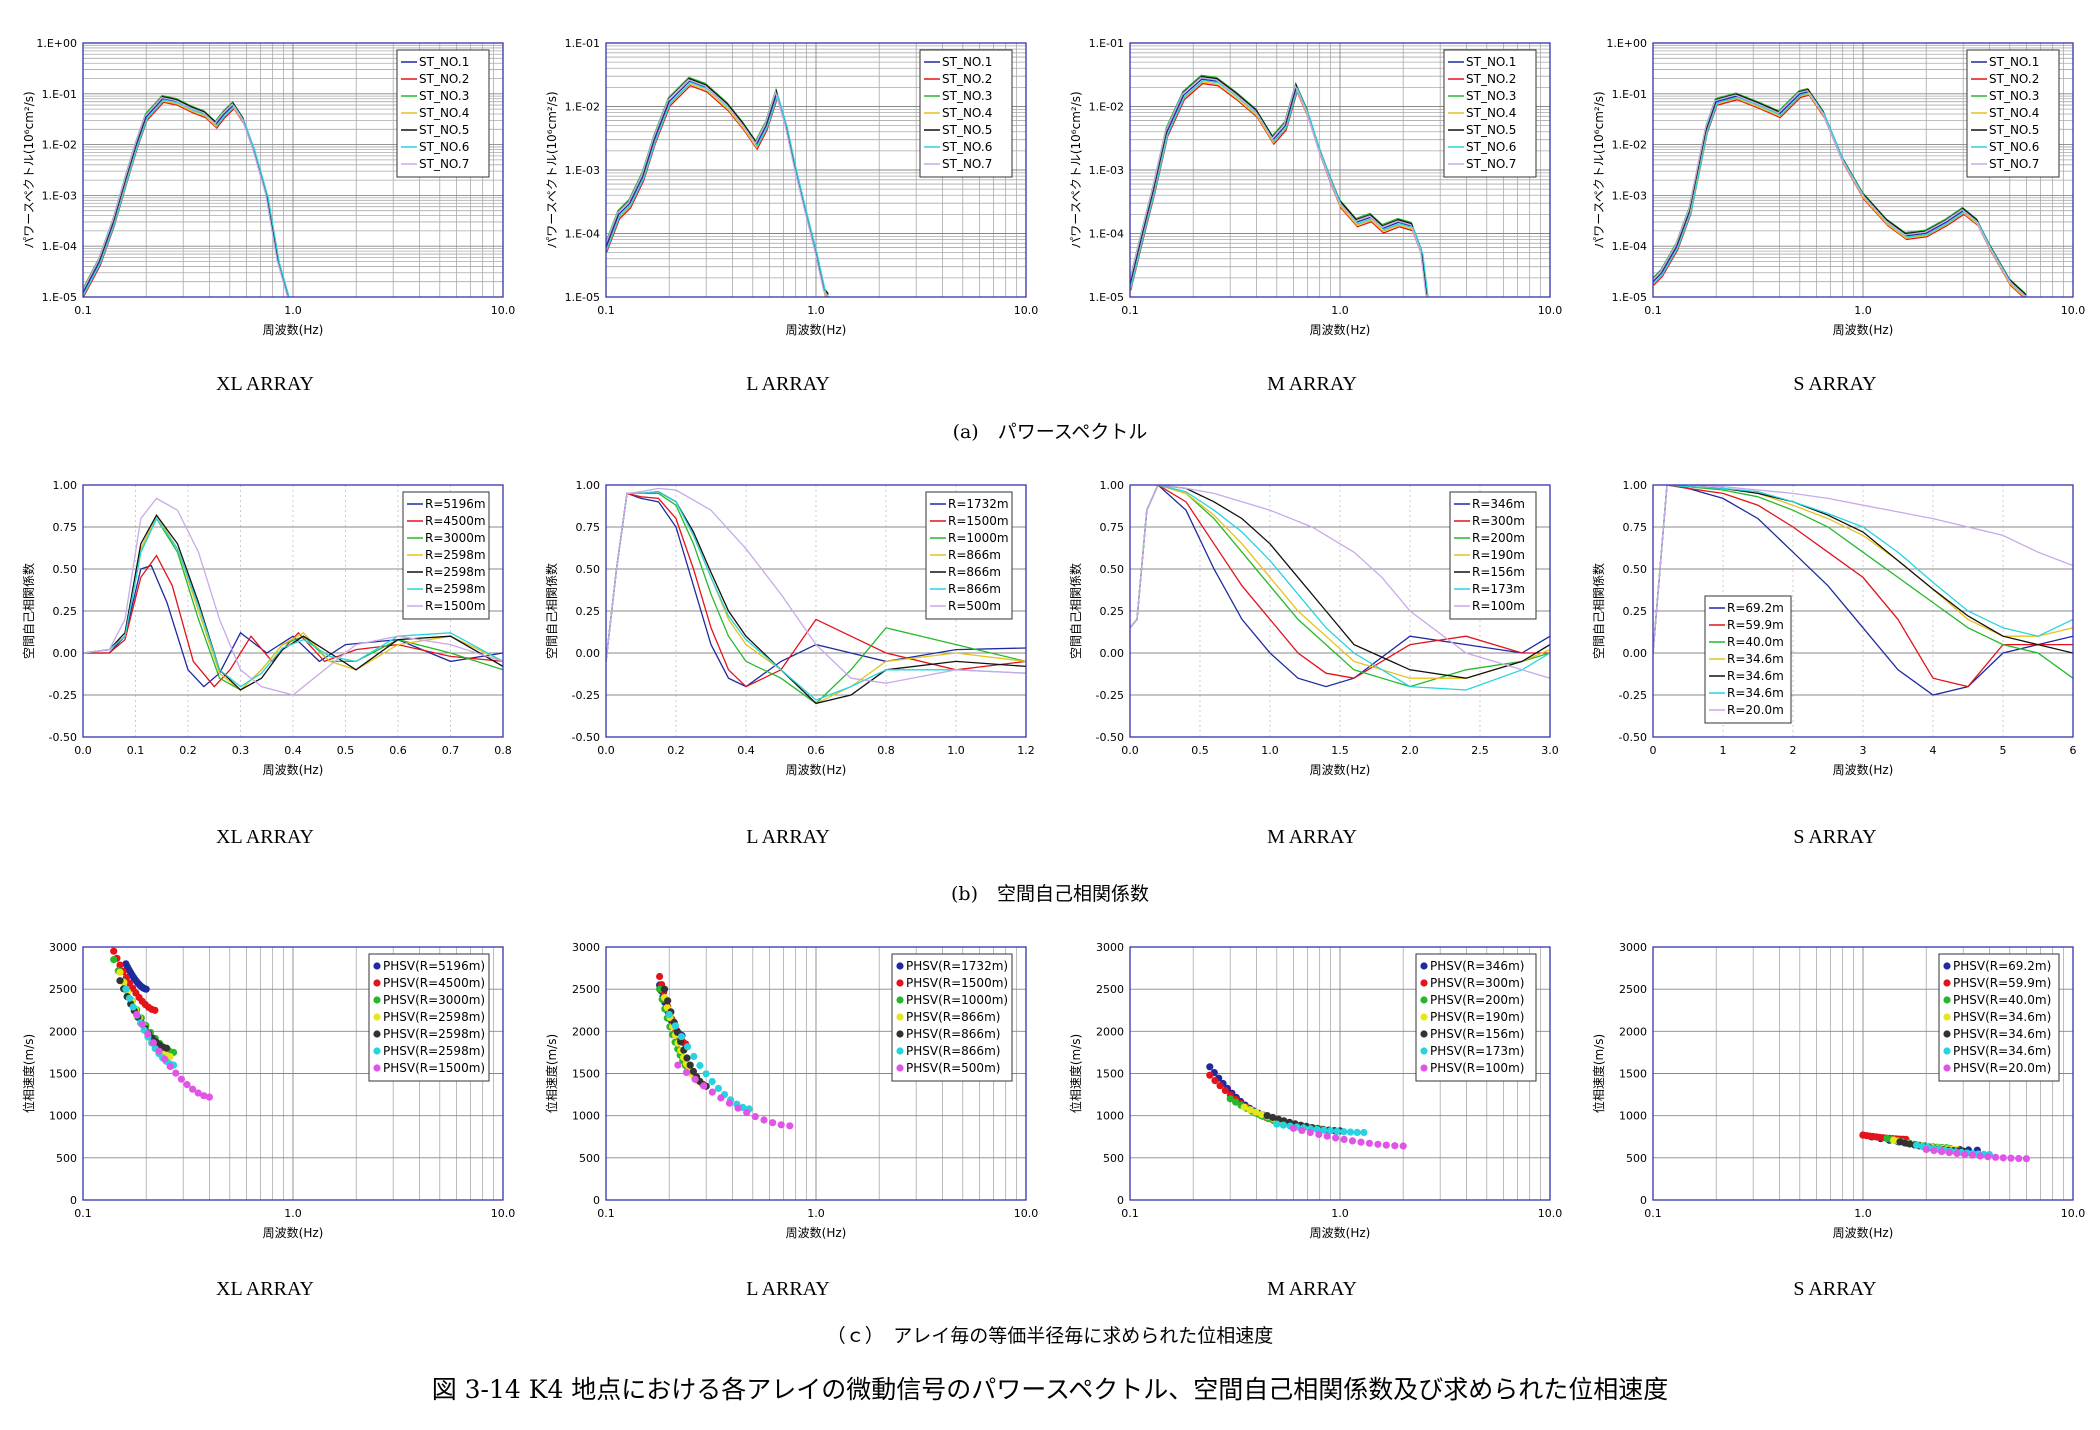 The width and height of the screenshot is (2100, 1430). I want to click on y-tick-label: 0, so click(1643, 1200).